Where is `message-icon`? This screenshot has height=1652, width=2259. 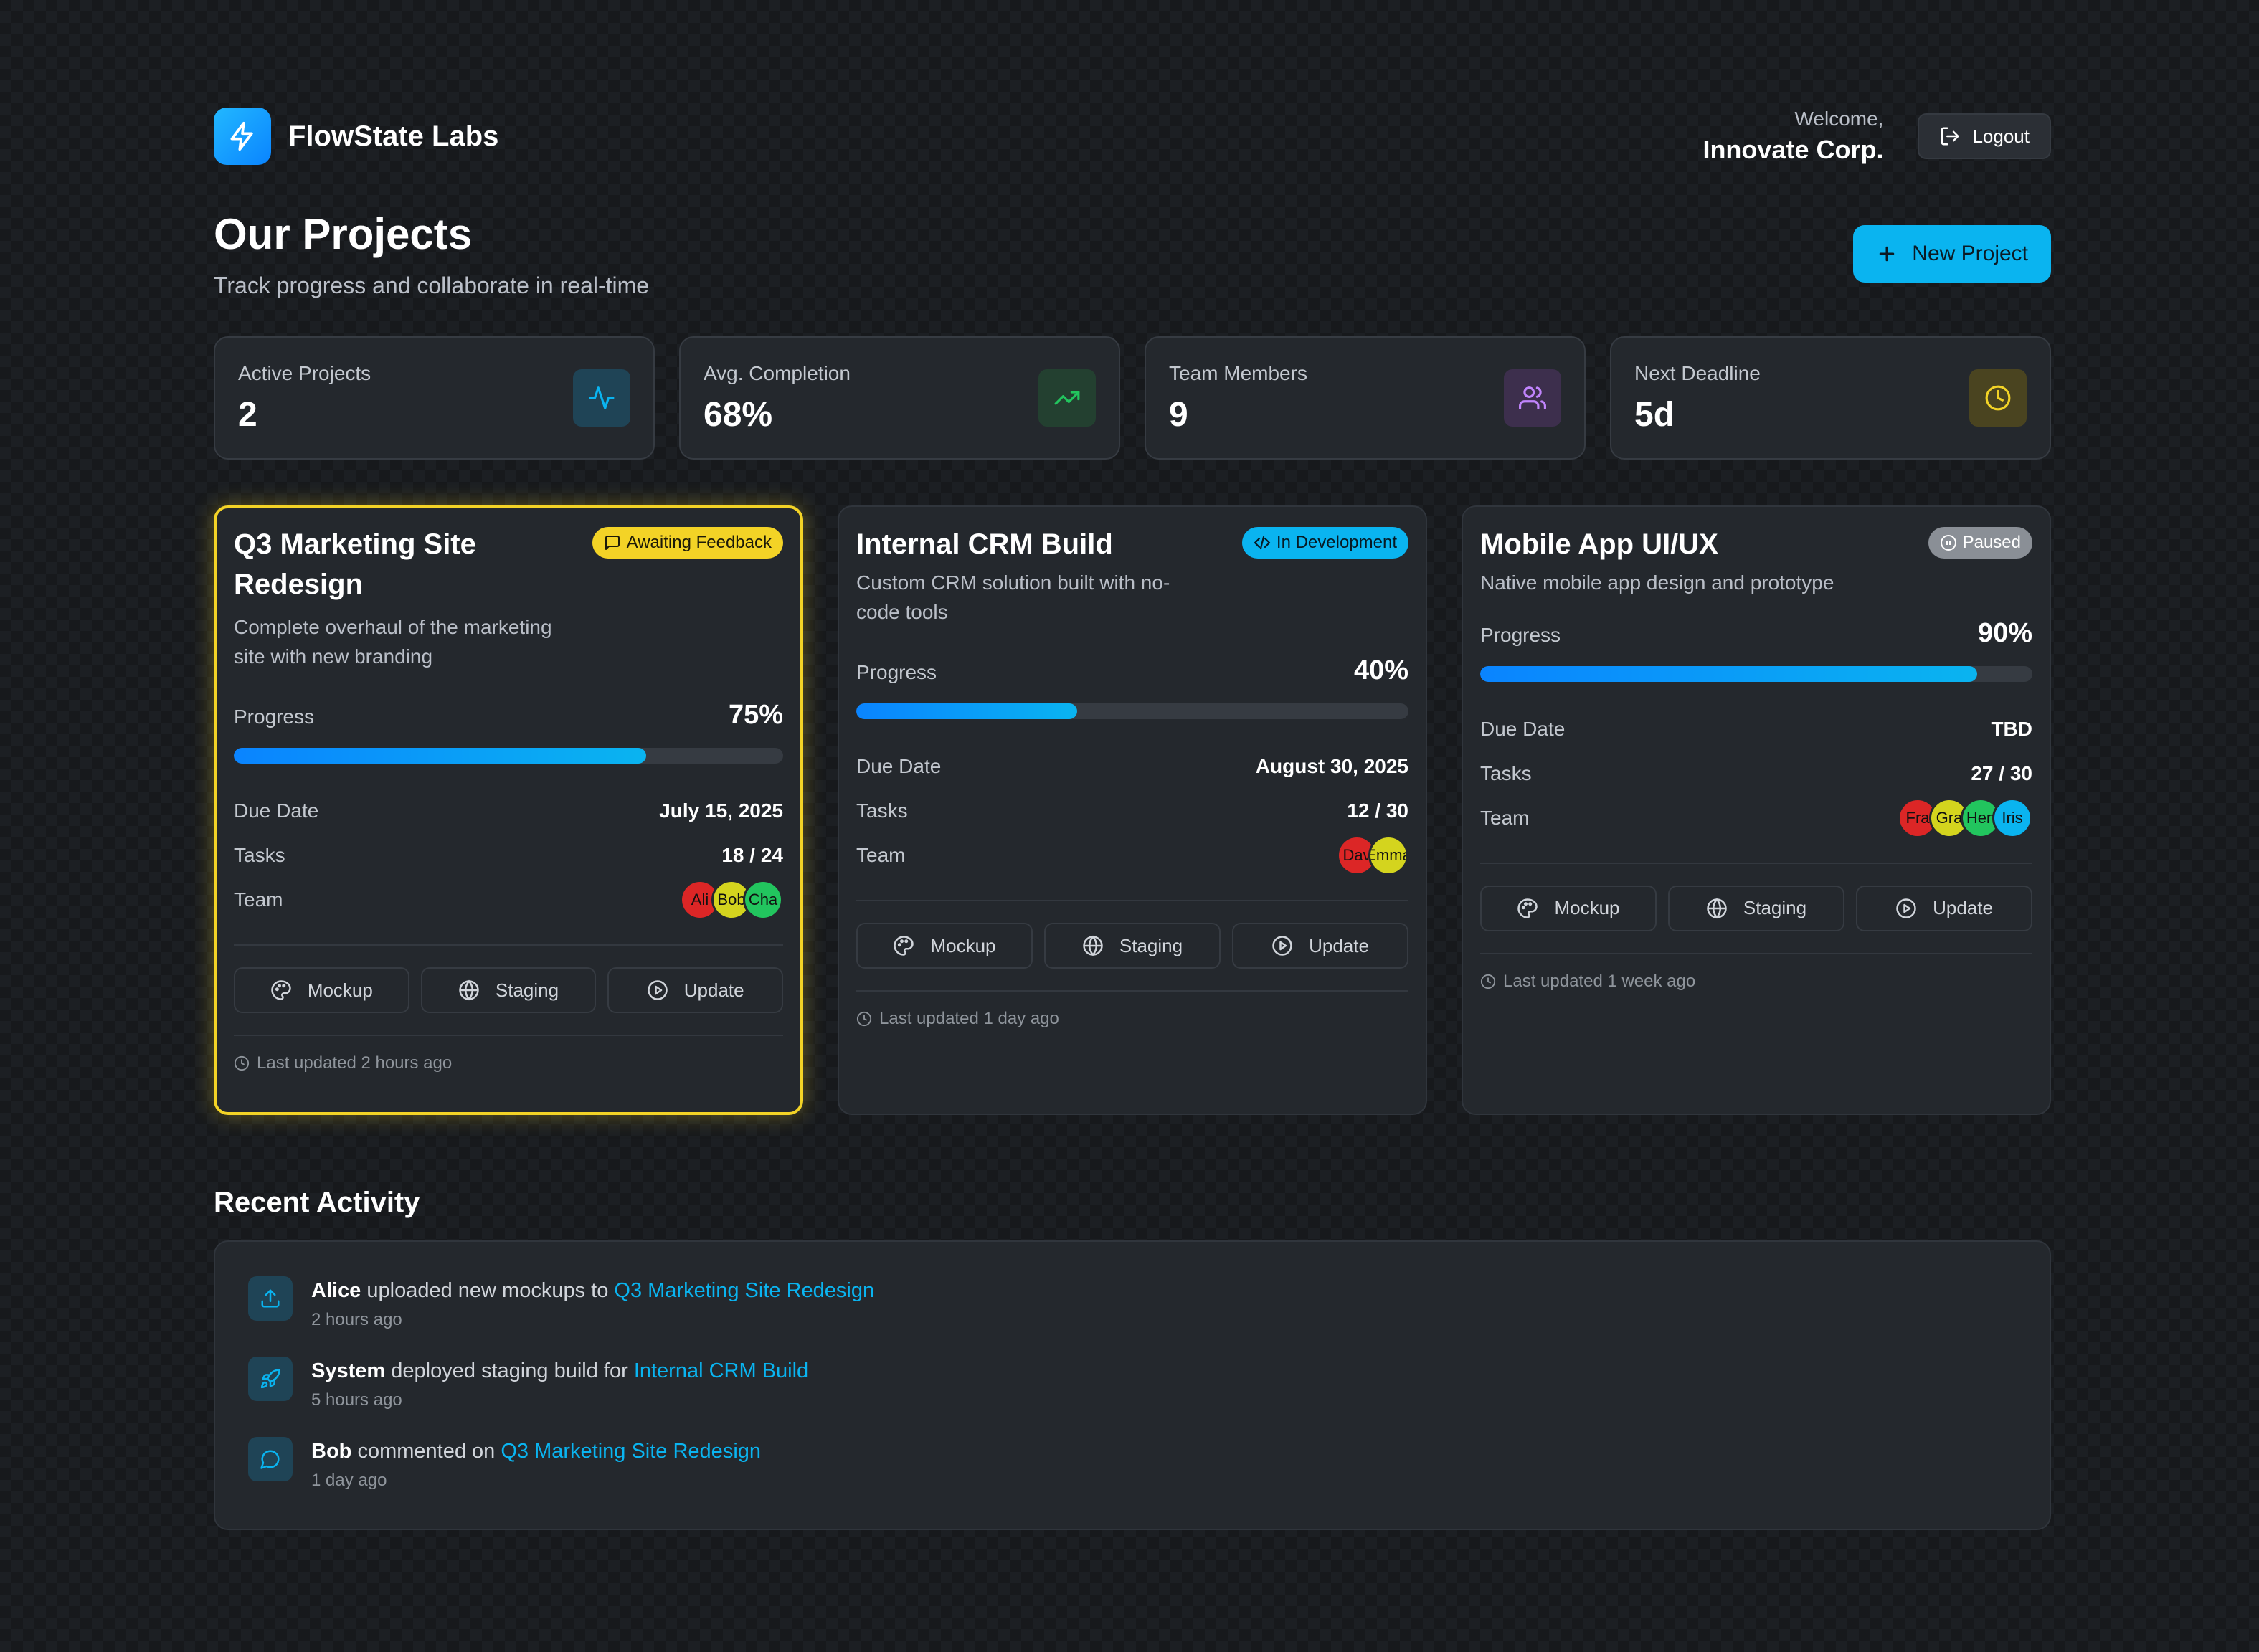
message-icon is located at coordinates (613, 543).